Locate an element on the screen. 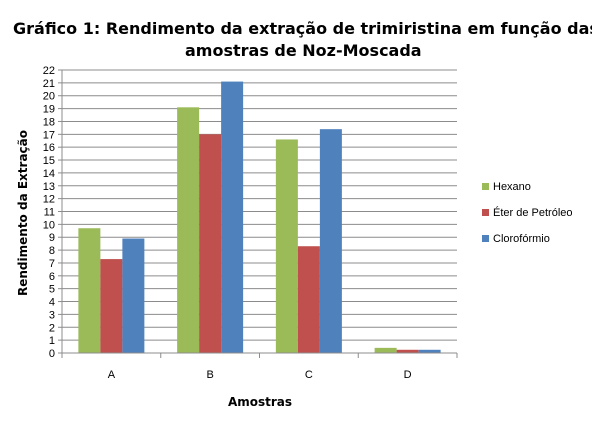 This screenshot has width=592, height=422. legend-label: Éter de Petróleo is located at coordinates (533, 212).